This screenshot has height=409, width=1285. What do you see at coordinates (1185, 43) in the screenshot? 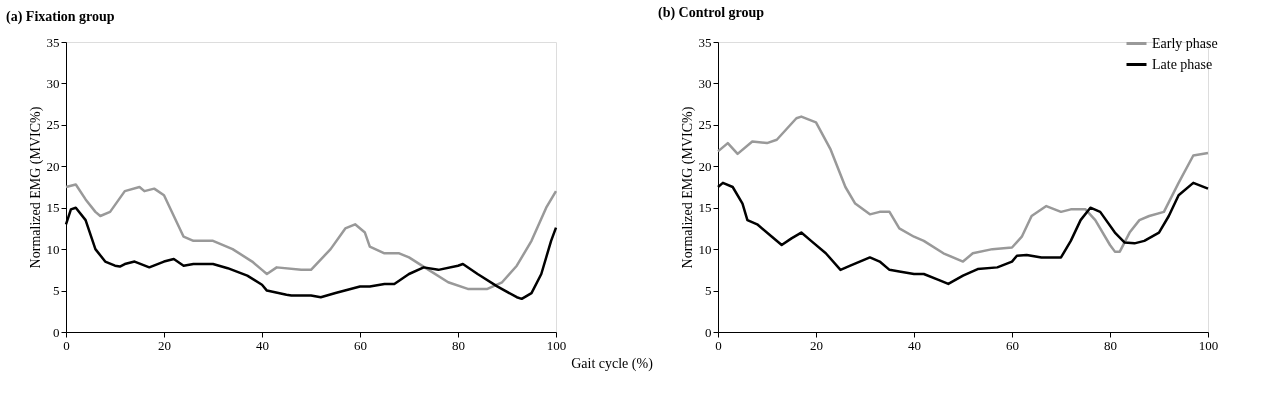
I see `legend-label: Early phase` at bounding box center [1185, 43].